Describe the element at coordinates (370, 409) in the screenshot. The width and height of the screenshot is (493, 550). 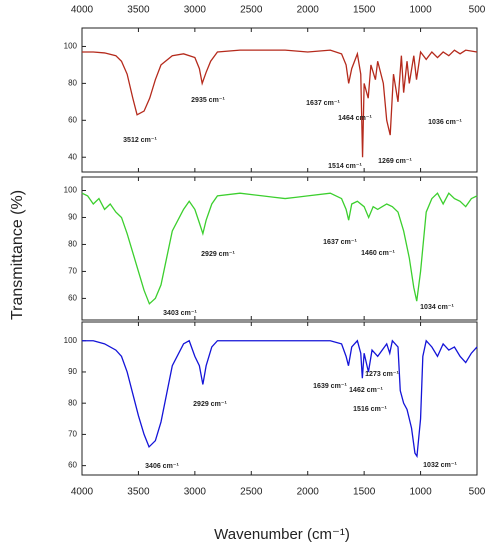
I see `peak-annotation: 1516 cm⁻¹` at that location.